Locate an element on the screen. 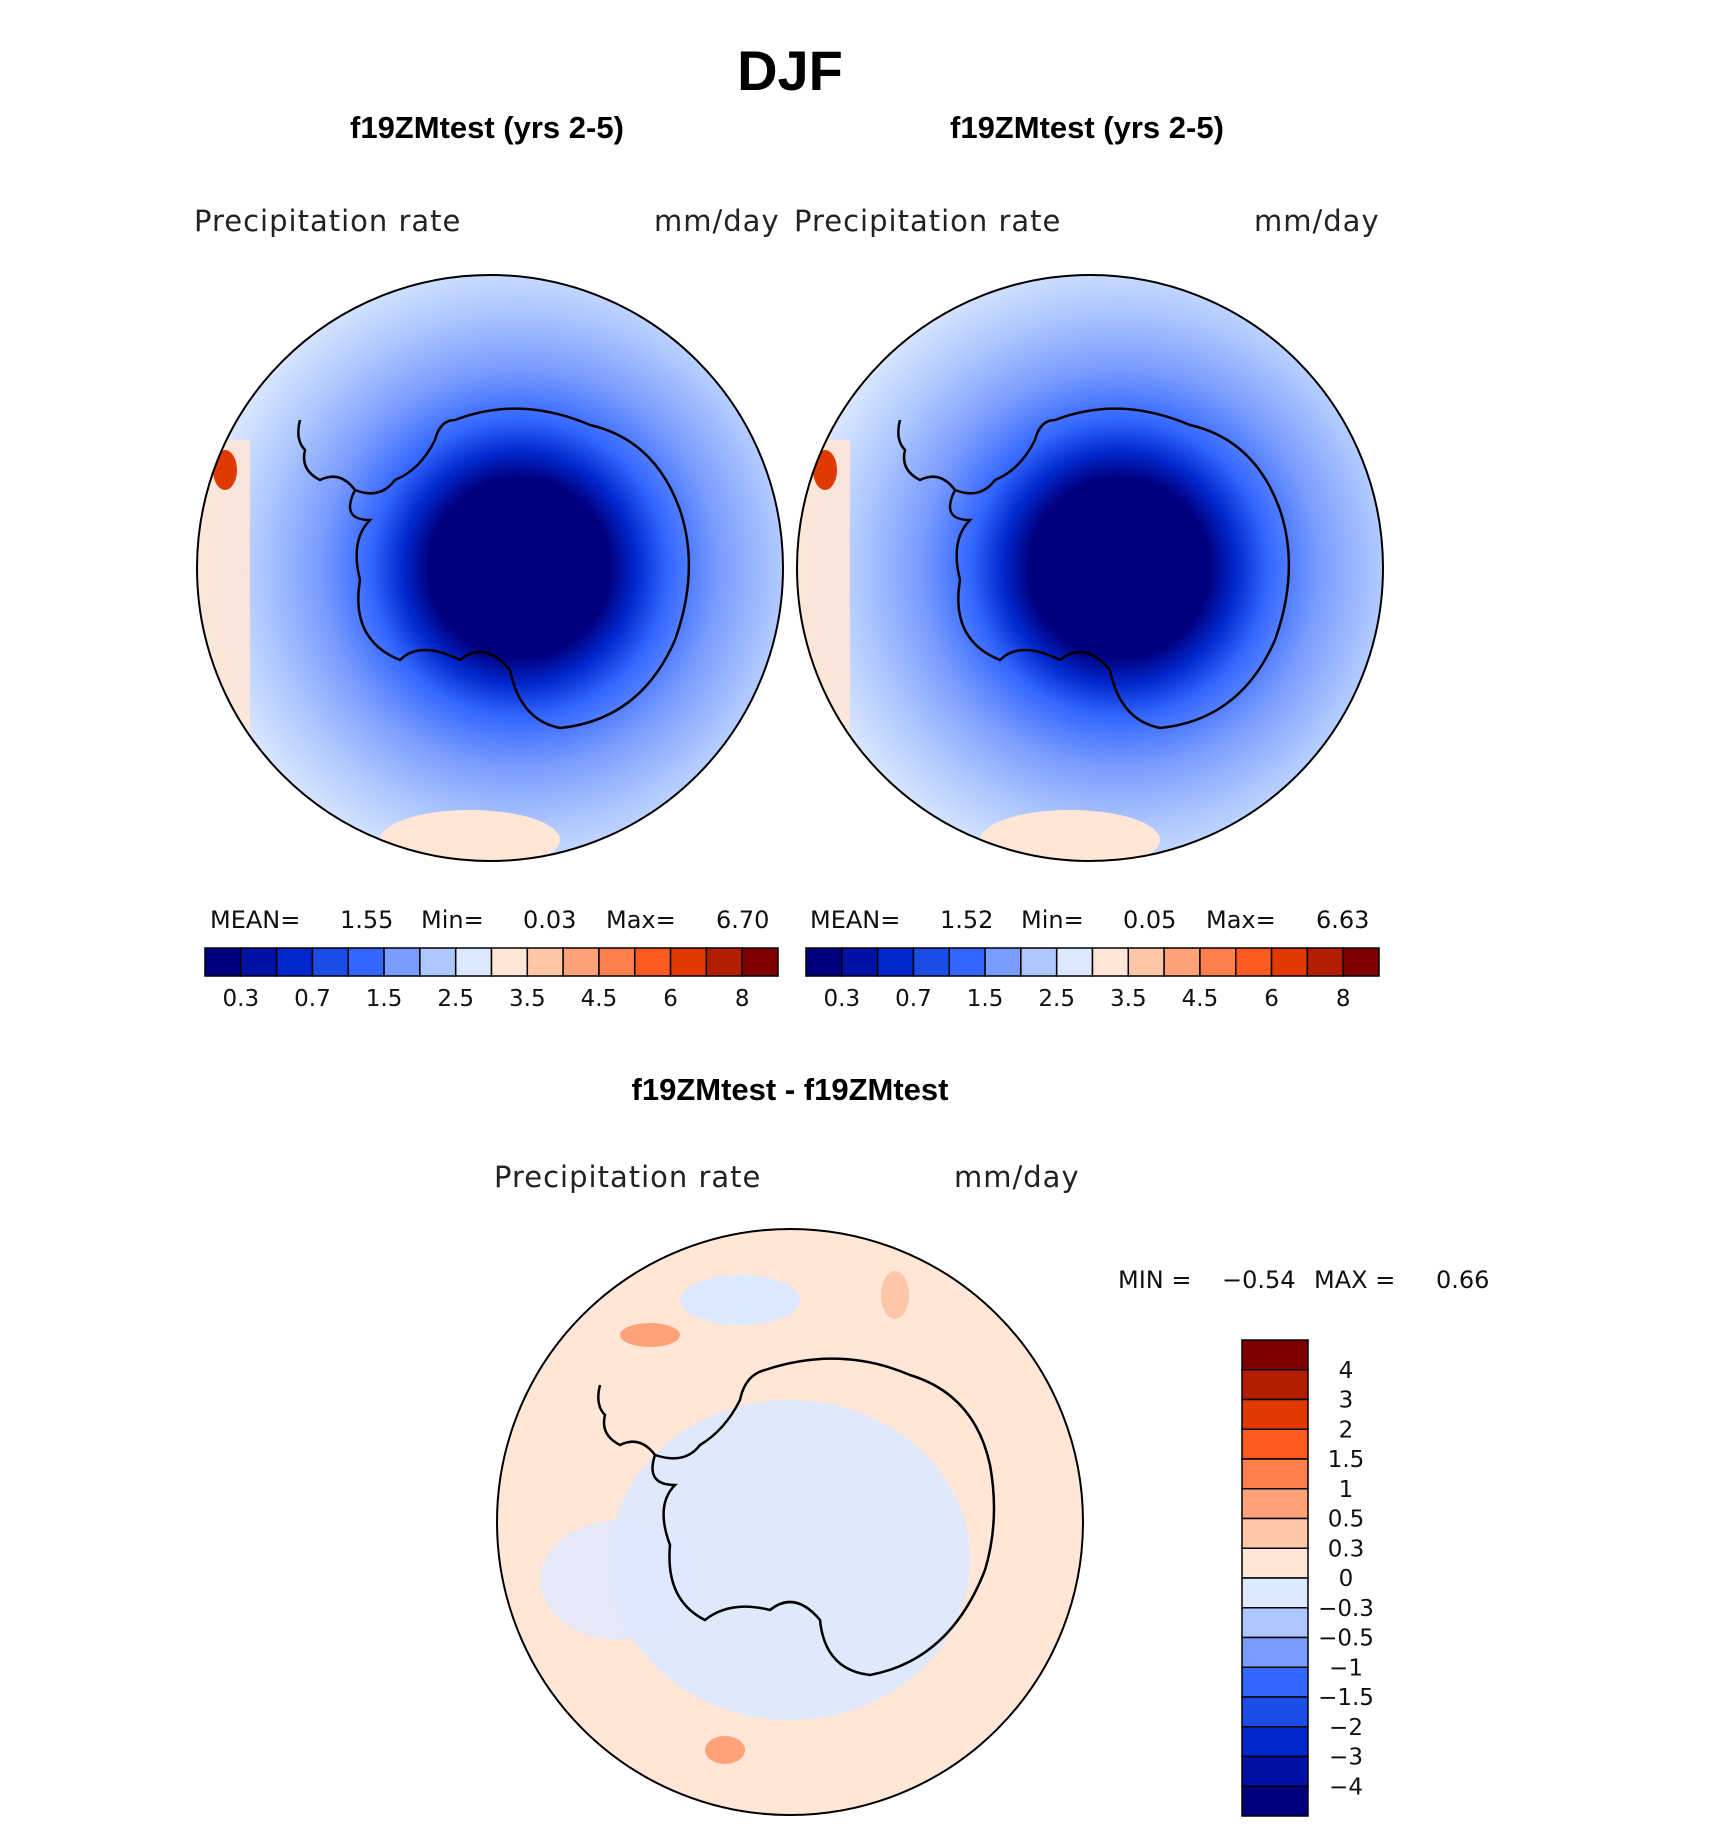 The image size is (1710, 1840). colorbar-difference-tick-label: −1 is located at coordinates (1346, 1668).